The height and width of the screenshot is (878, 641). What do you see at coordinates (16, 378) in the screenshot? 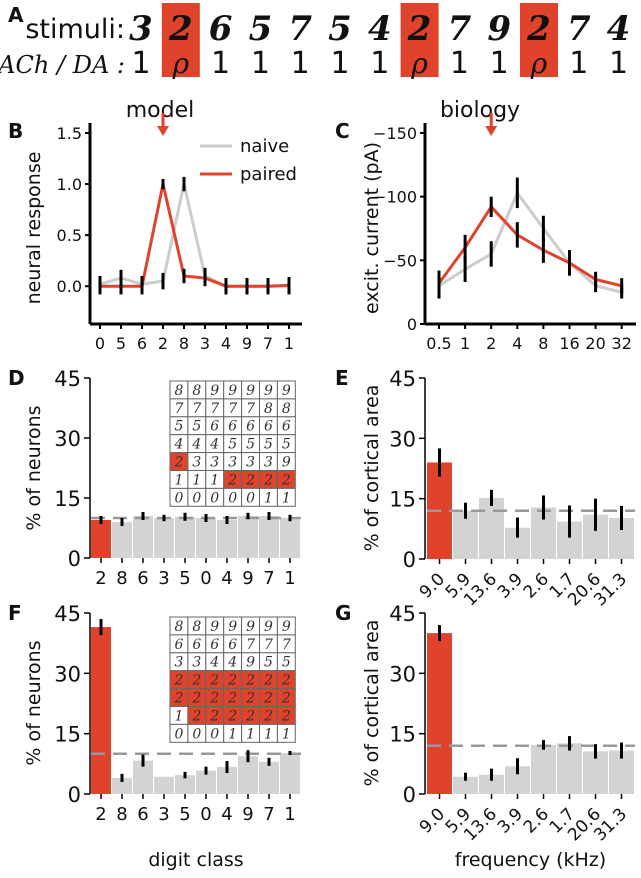
I see `panel-label: D` at bounding box center [16, 378].